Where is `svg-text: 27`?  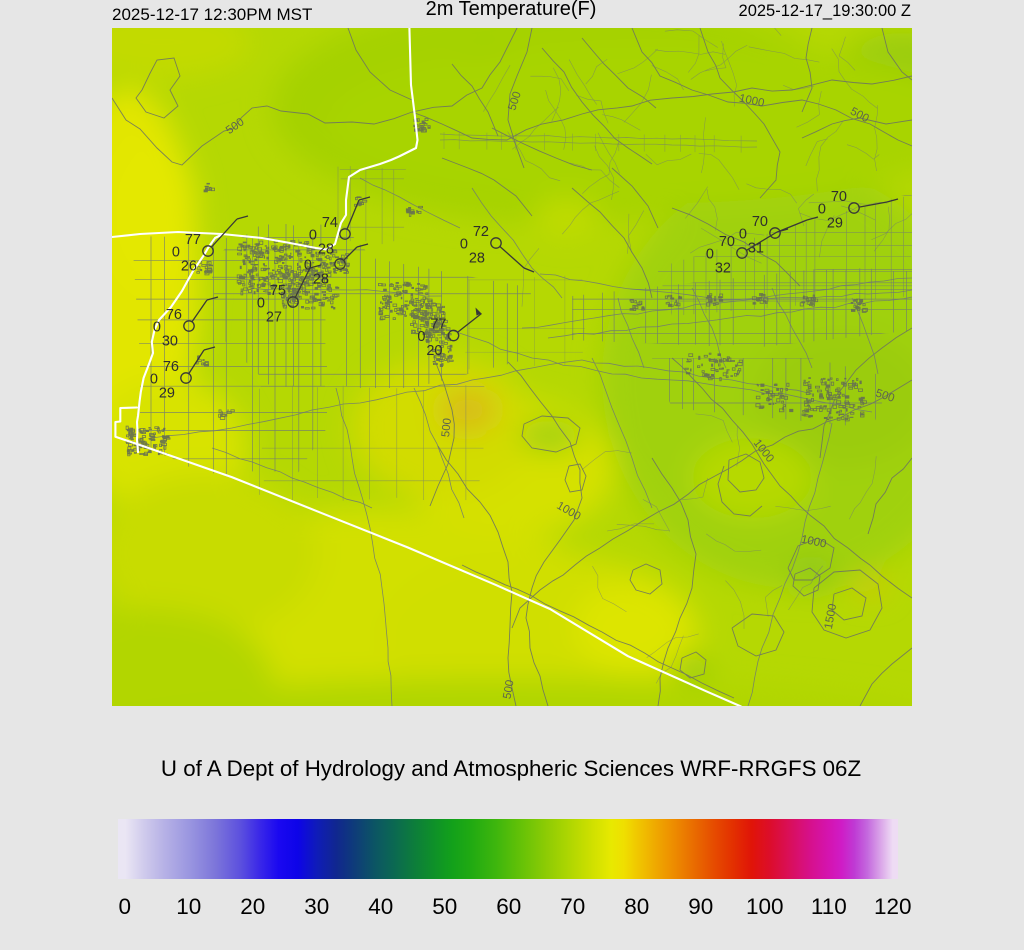 svg-text: 27 is located at coordinates (274, 318).